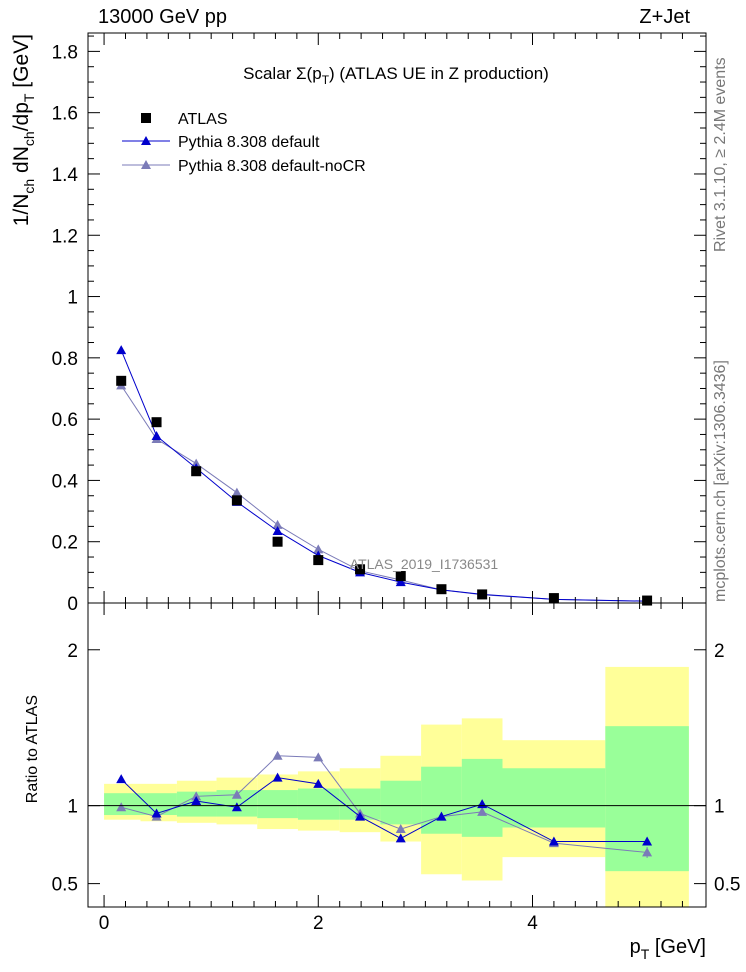 The height and width of the screenshot is (972, 746). Describe the element at coordinates (65, 543) in the screenshot. I see `main-y-tick-label: 0.2` at that location.